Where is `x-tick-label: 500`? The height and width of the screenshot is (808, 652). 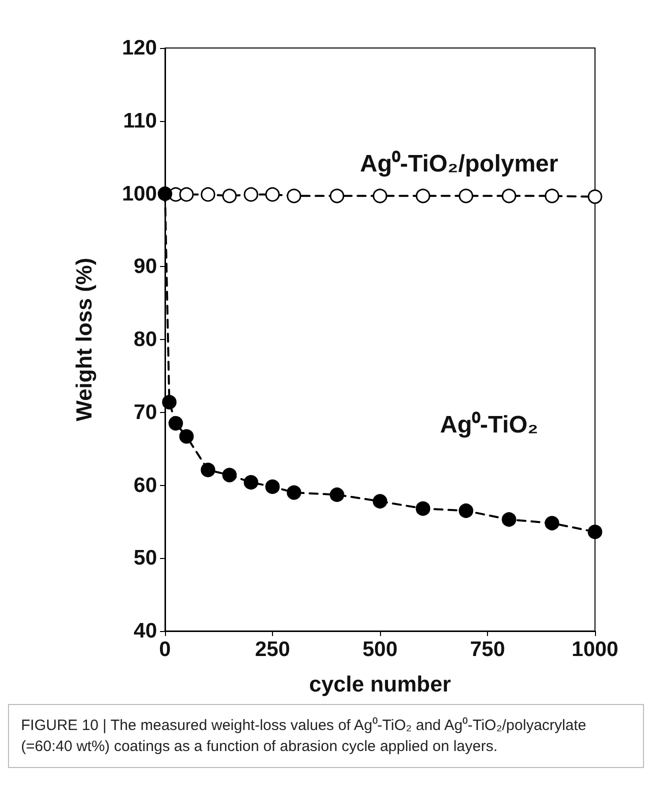
x-tick-label: 500 is located at coordinates (380, 649).